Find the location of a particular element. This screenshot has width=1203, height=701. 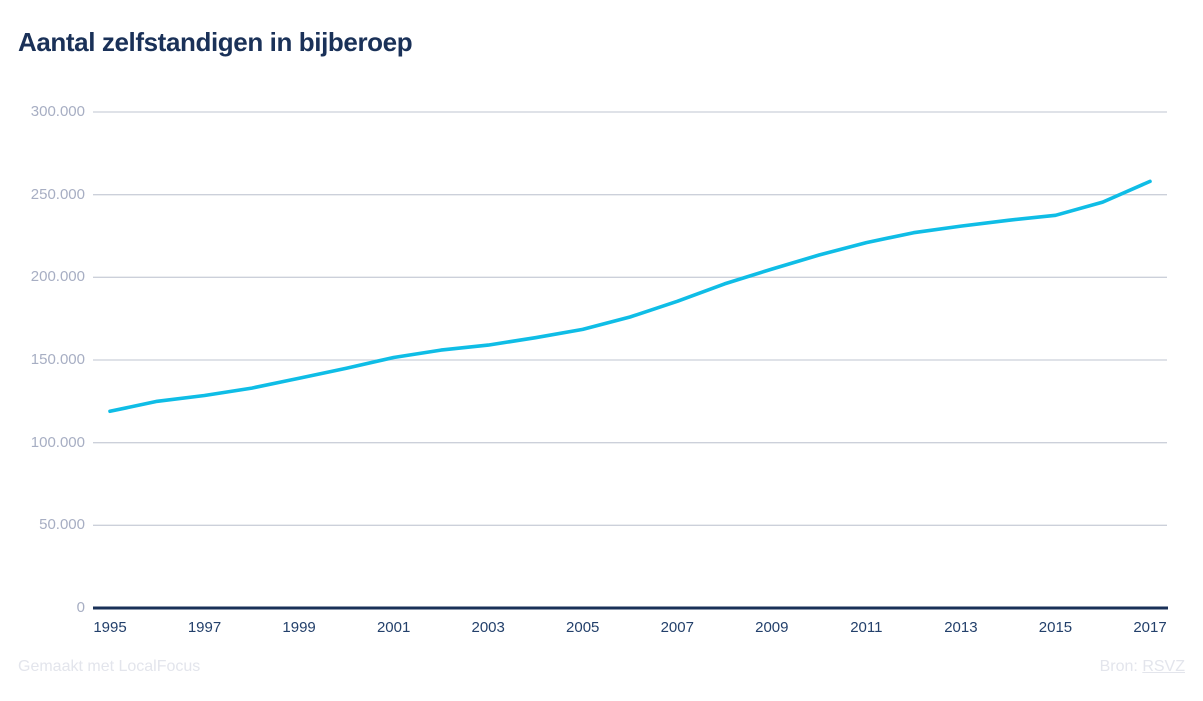

y-axis-tick-label: 300.000 is located at coordinates (57, 111).